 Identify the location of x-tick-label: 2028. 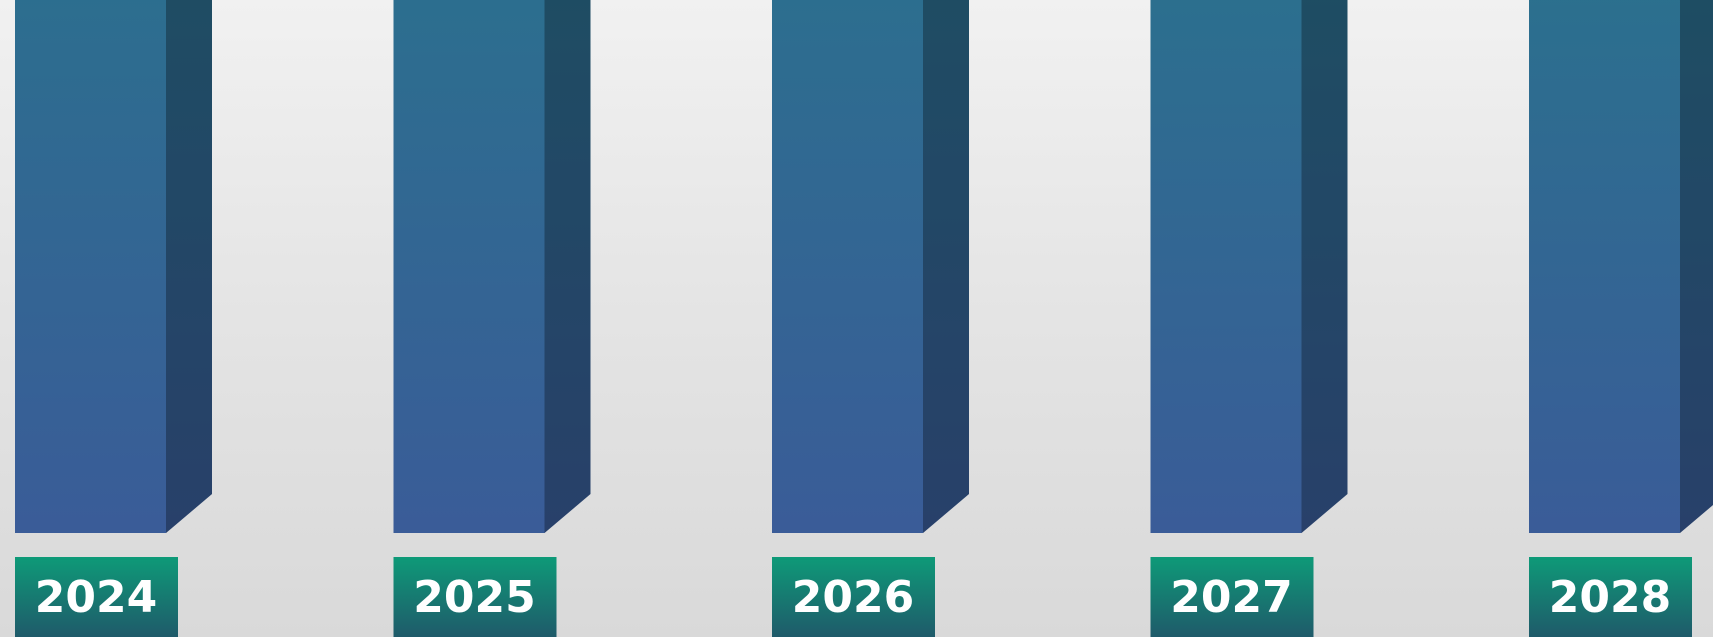
(1610, 597).